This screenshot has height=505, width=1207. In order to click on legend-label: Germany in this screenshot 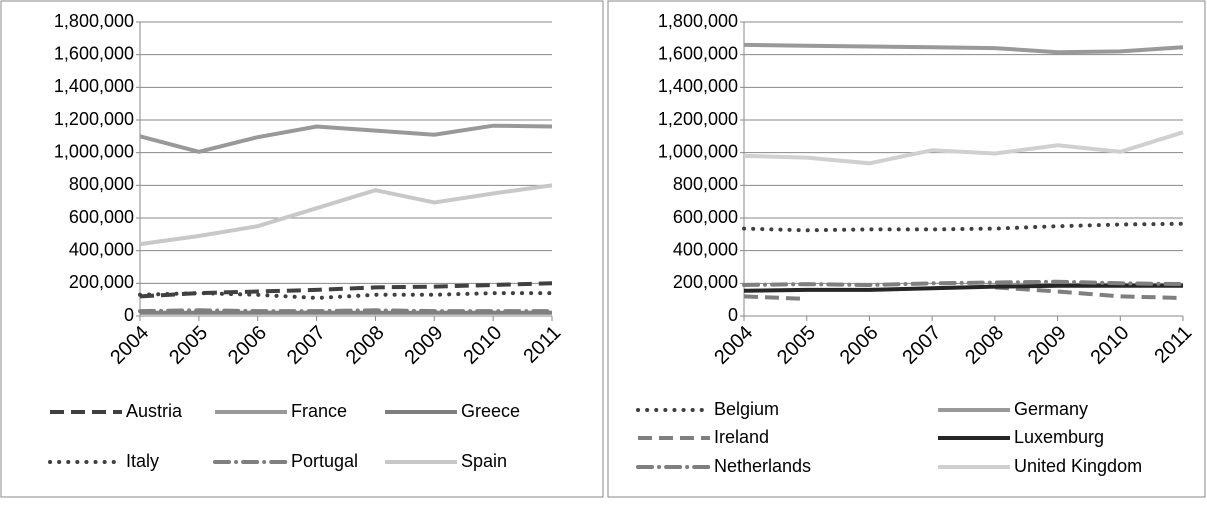, I will do `click(1051, 409)`.